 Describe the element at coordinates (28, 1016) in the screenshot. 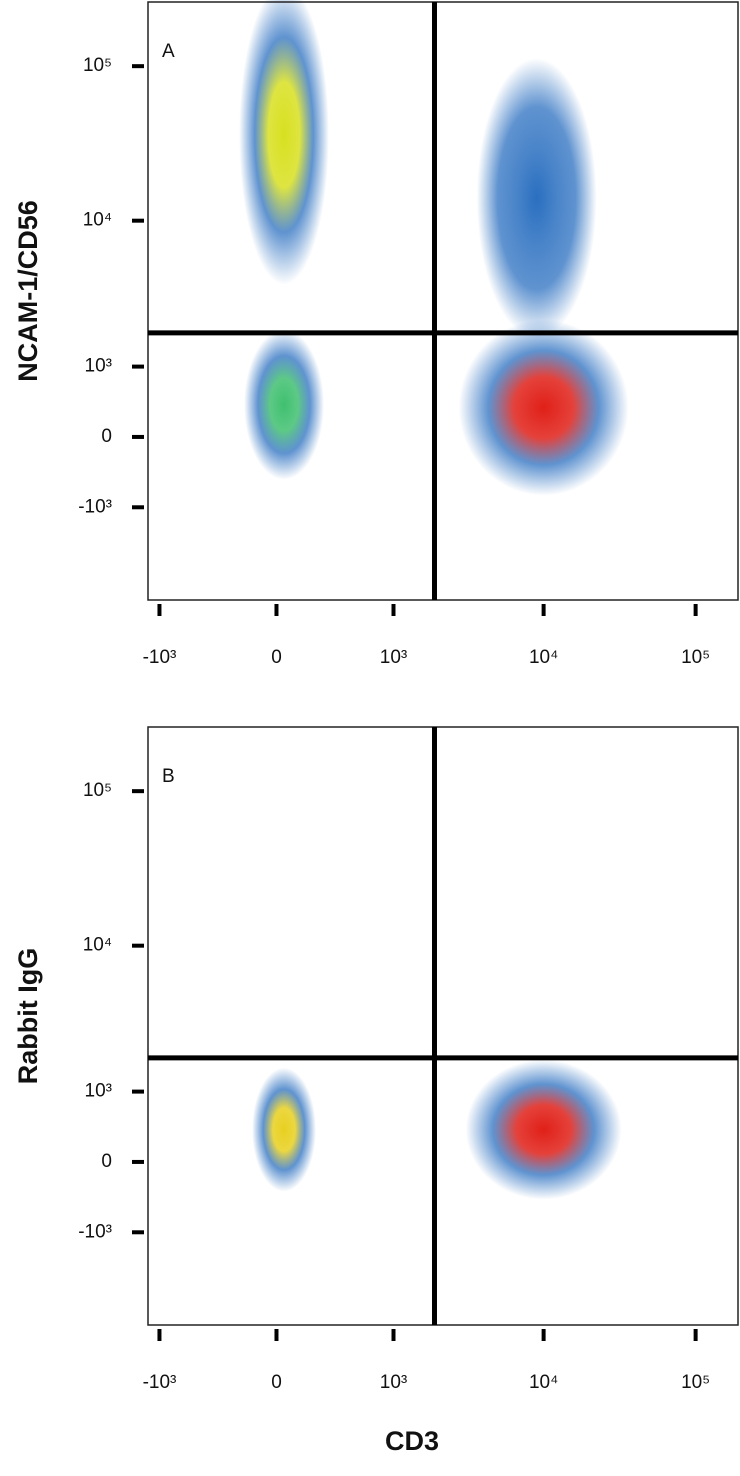

I see `y-axis-title: Rabbit IgG` at that location.